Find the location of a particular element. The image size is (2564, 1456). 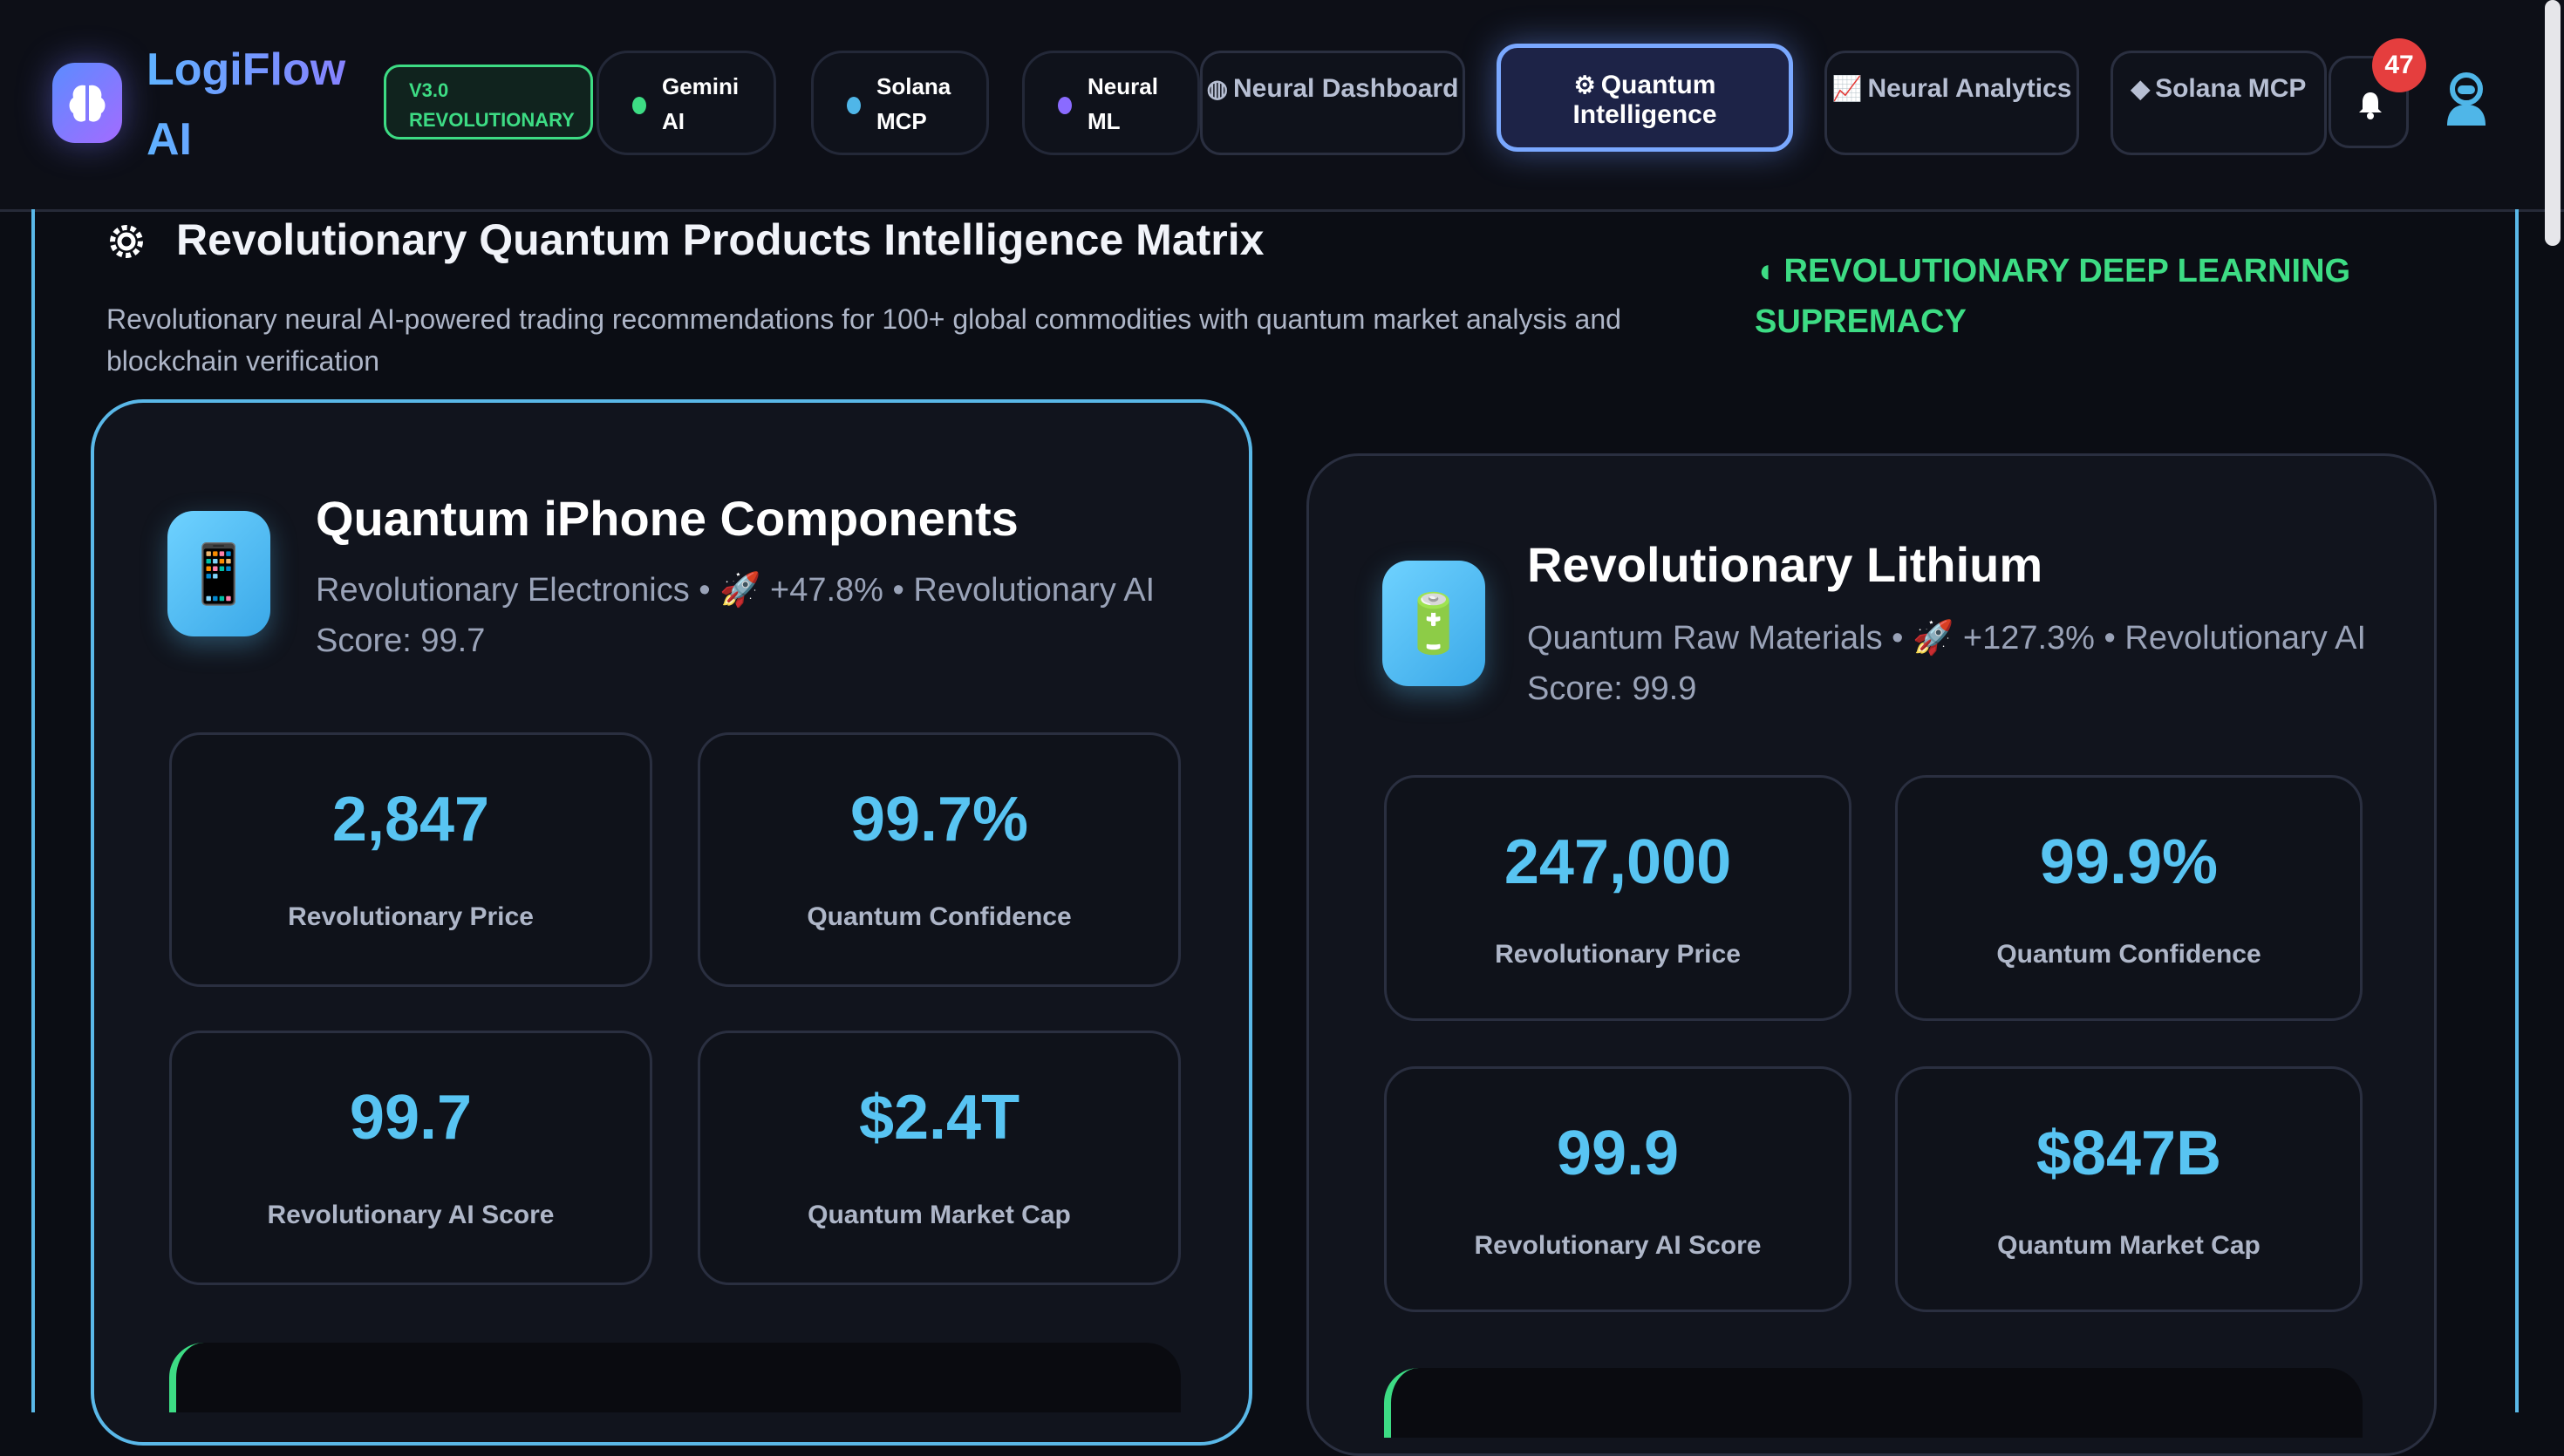

metric-card: 99.7% Quantum Confidence is located at coordinates (939, 859).